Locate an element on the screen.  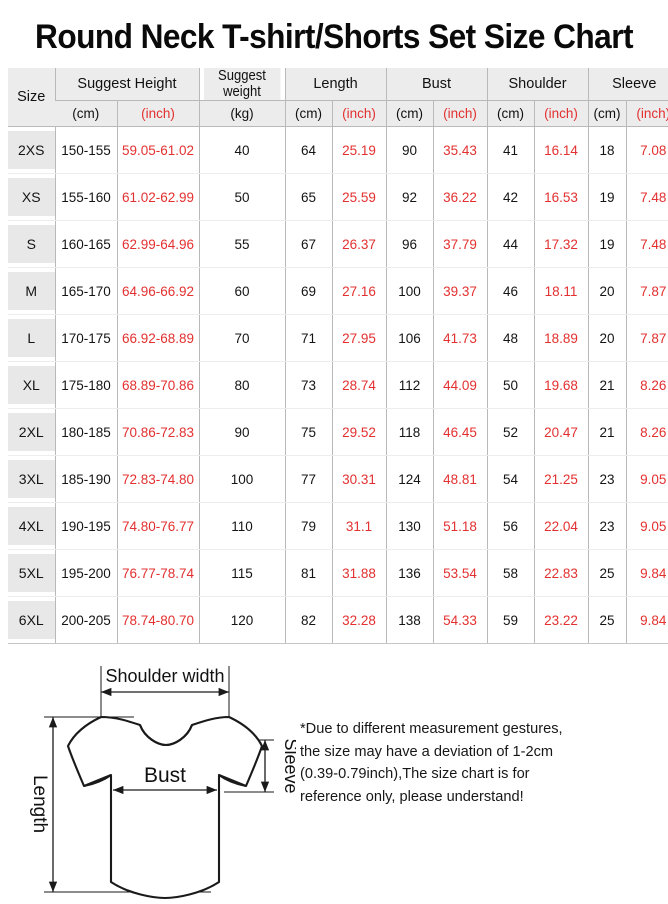
header-shoulder: Shoulder is located at coordinates (537, 84).